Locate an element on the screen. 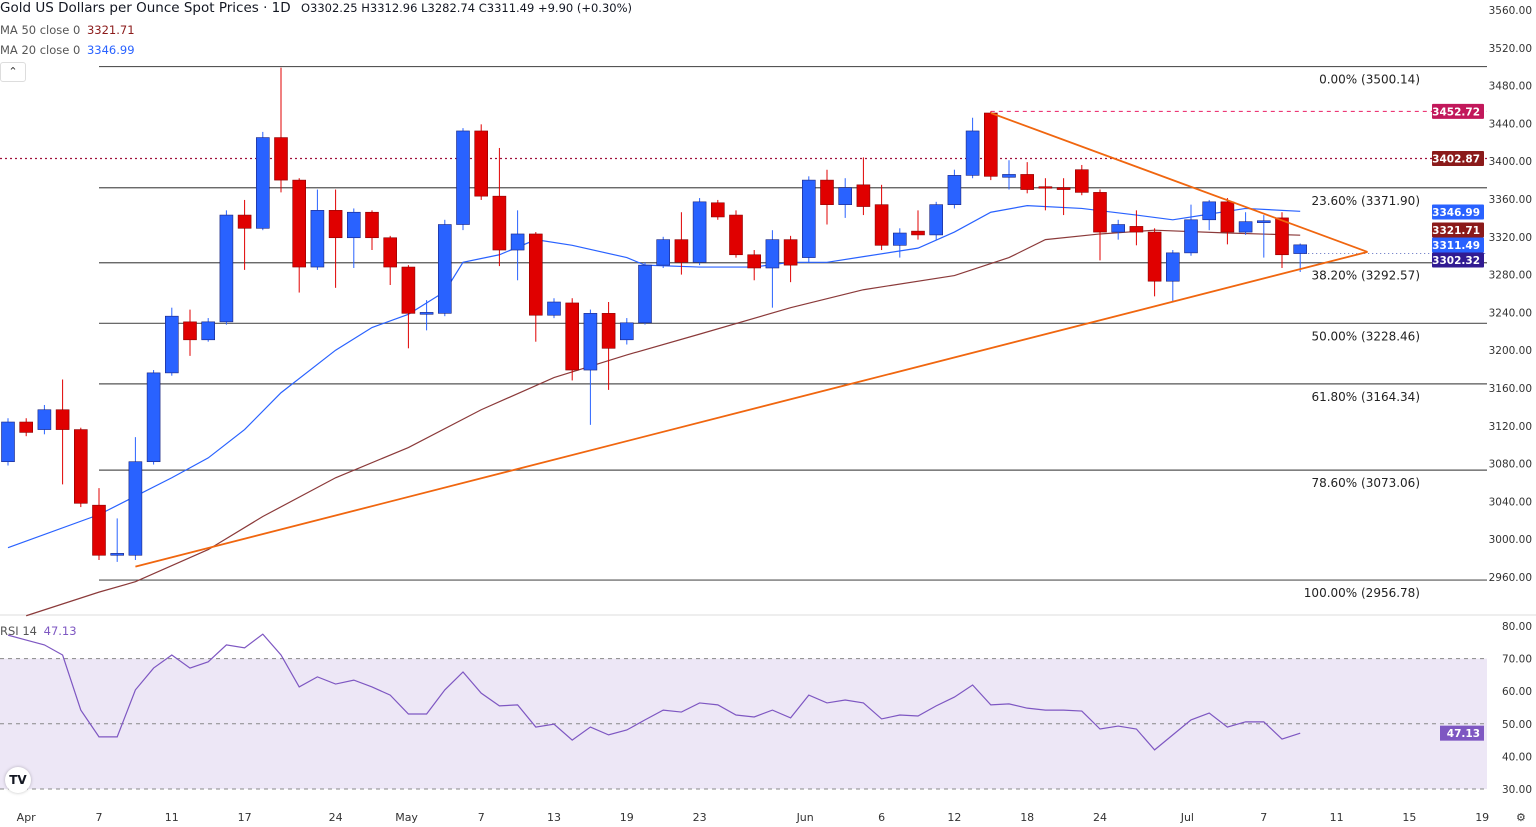 The width and height of the screenshot is (1536, 827). rsi-tick-label: 70.00 is located at coordinates (1517, 660).